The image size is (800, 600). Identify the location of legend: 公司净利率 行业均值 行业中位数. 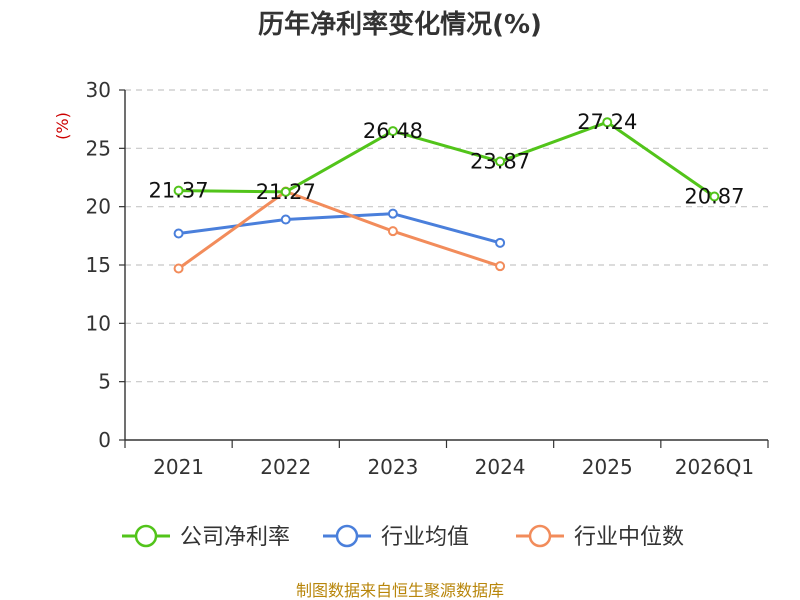
(403, 537).